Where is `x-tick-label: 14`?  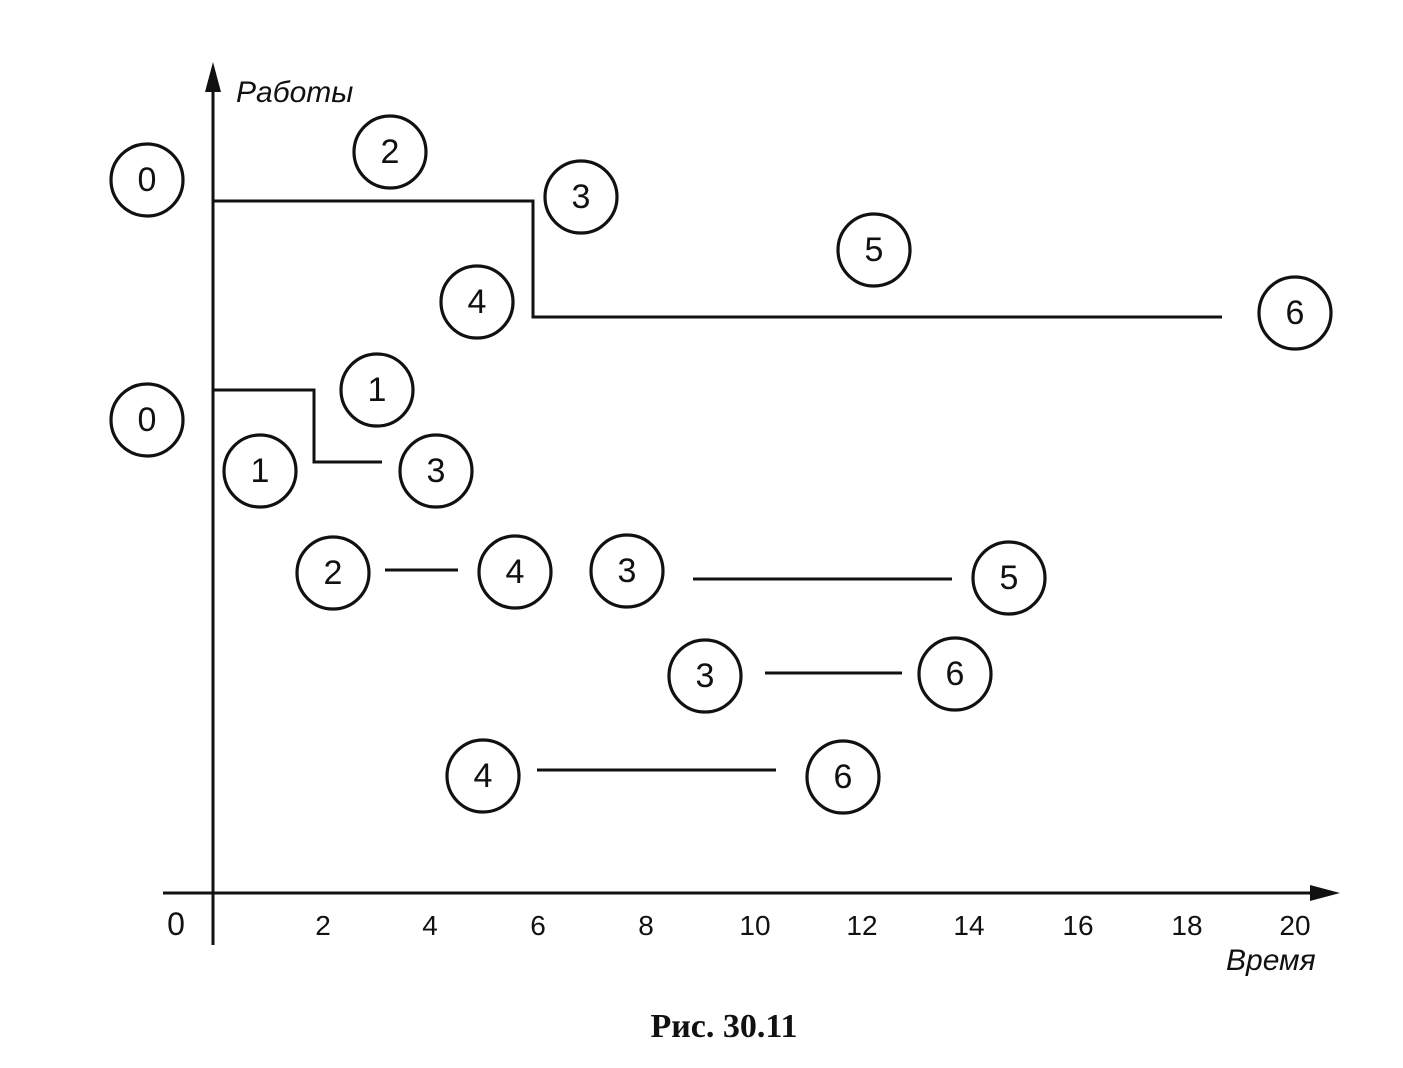
x-tick-label: 14 is located at coordinates (968, 925).